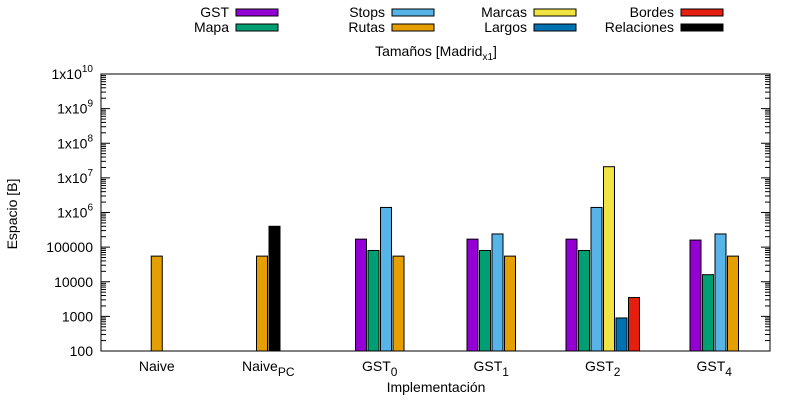  Describe the element at coordinates (367, 12) in the screenshot. I see `legend-label: Stops` at that location.